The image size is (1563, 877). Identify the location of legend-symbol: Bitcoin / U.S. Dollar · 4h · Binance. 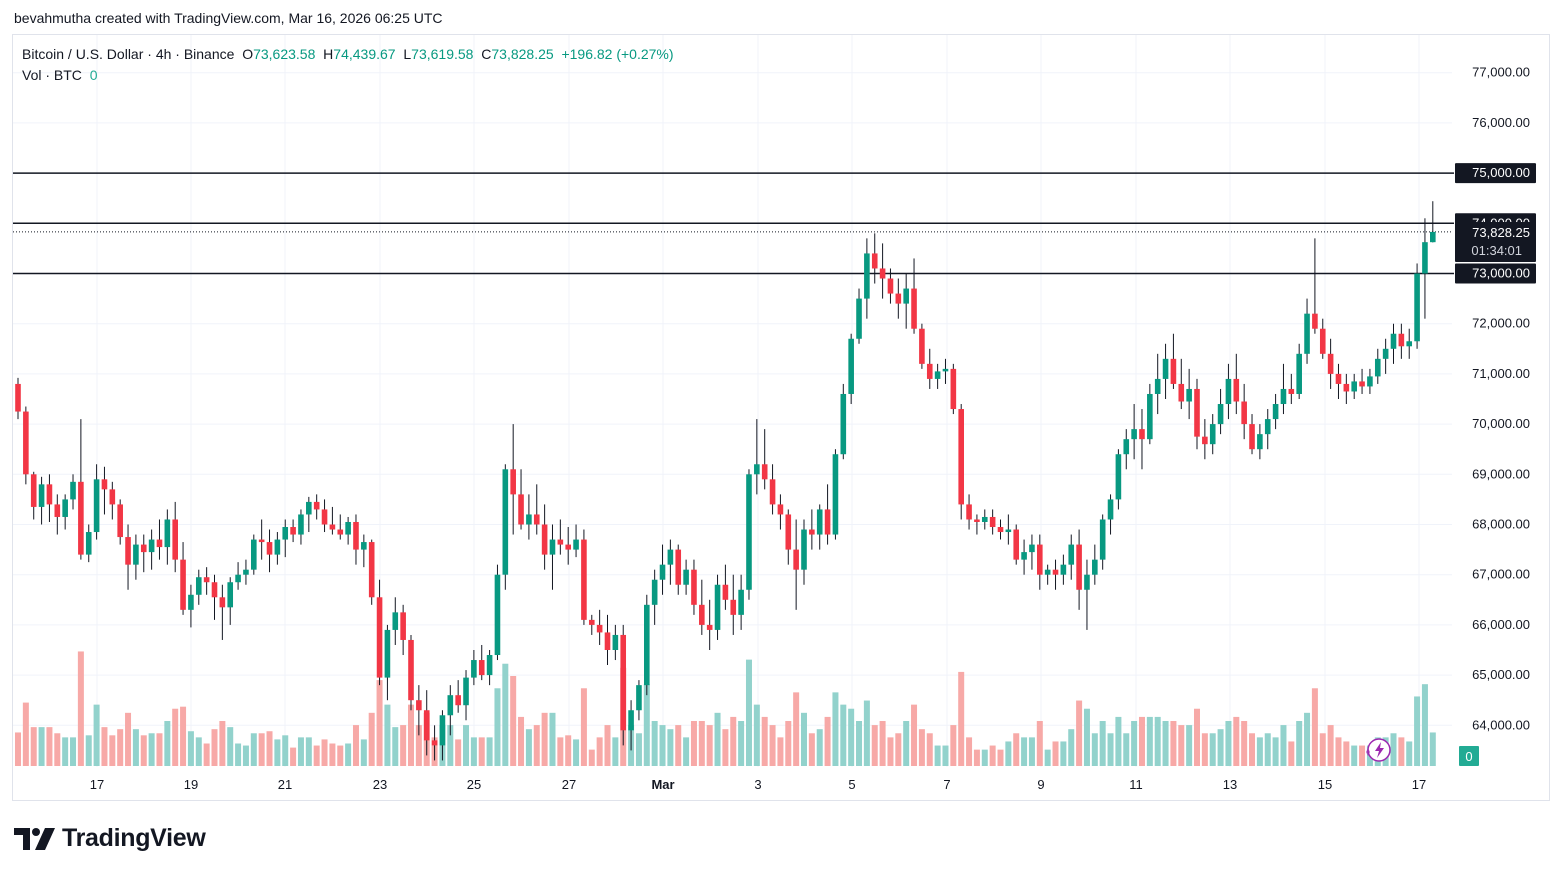
(128, 54).